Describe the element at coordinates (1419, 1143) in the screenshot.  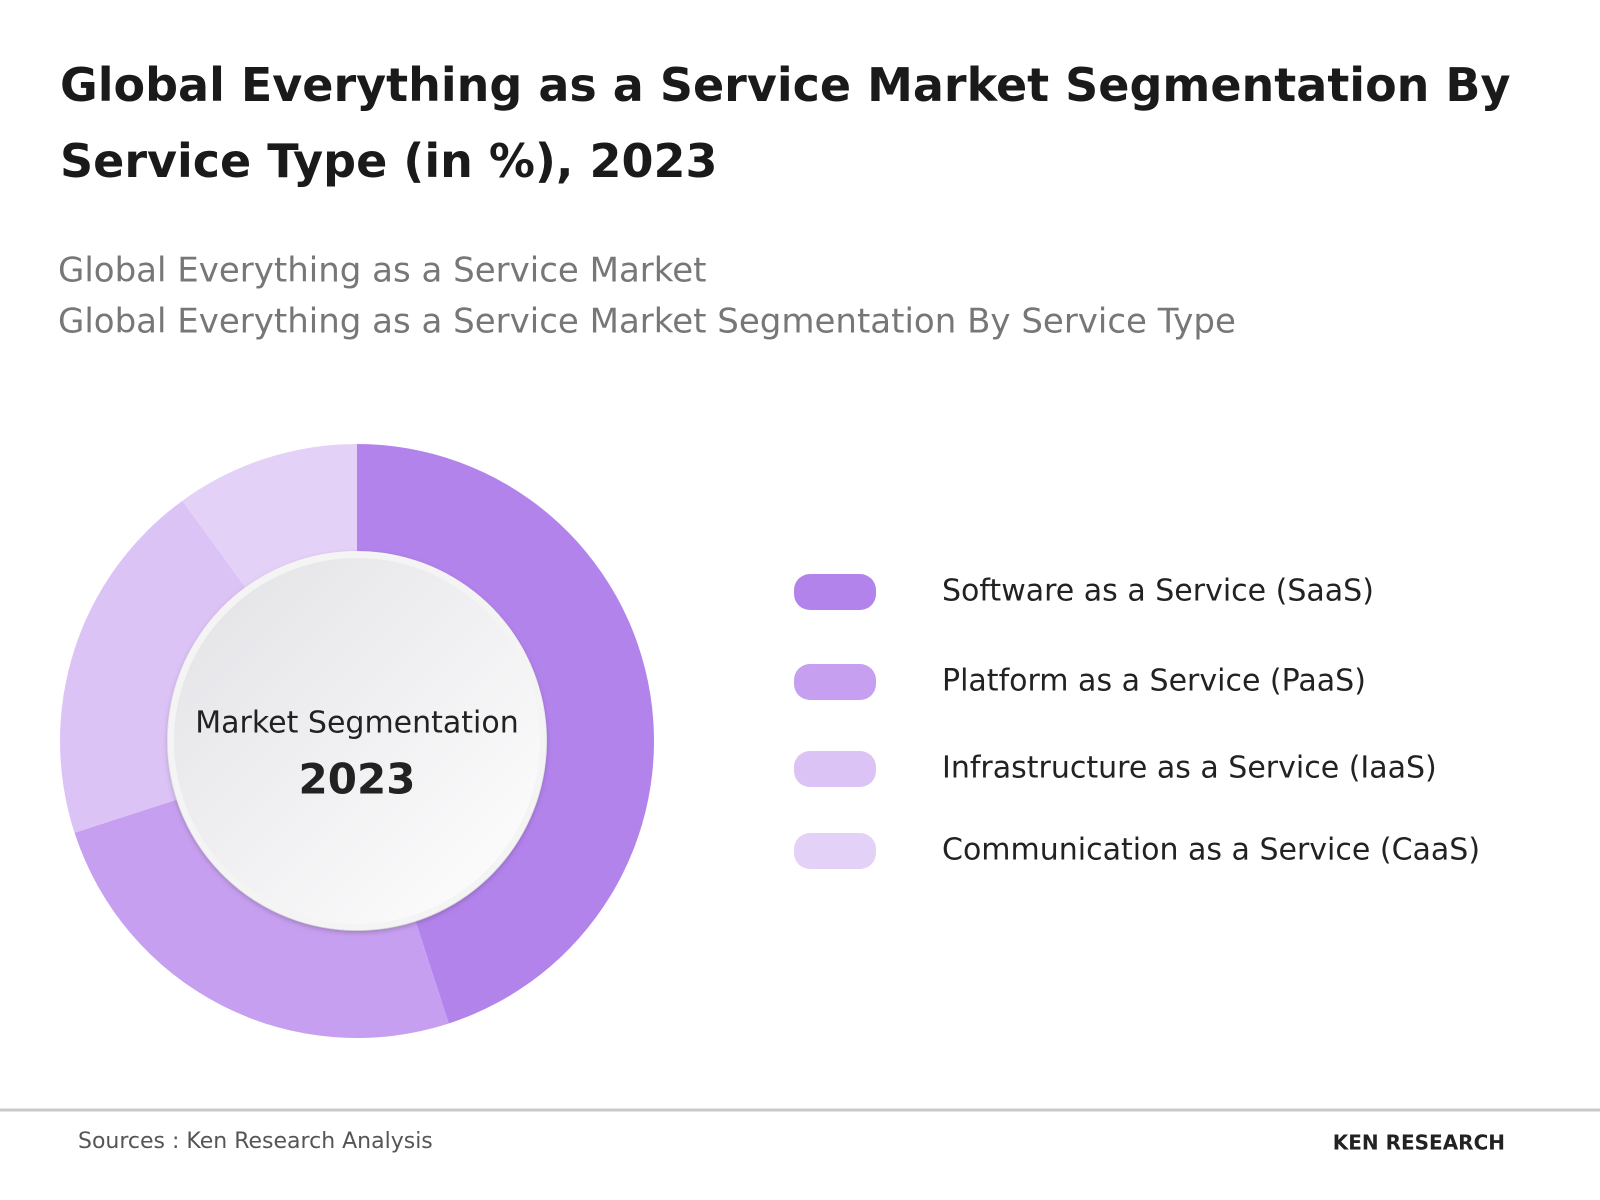
I see `logo: KEN RESEARCH` at that location.